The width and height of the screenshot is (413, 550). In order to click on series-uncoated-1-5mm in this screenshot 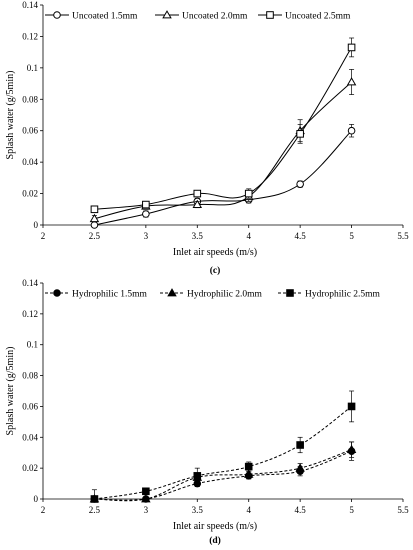, I will do `click(223, 176)`.